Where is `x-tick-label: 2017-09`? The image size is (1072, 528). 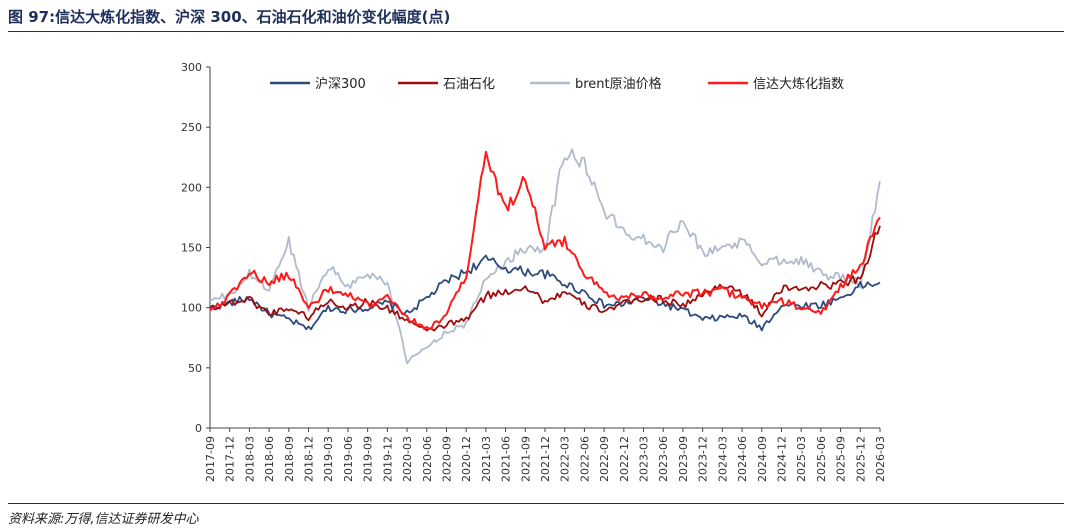
x-tick-label: 2017-09 is located at coordinates (210, 459).